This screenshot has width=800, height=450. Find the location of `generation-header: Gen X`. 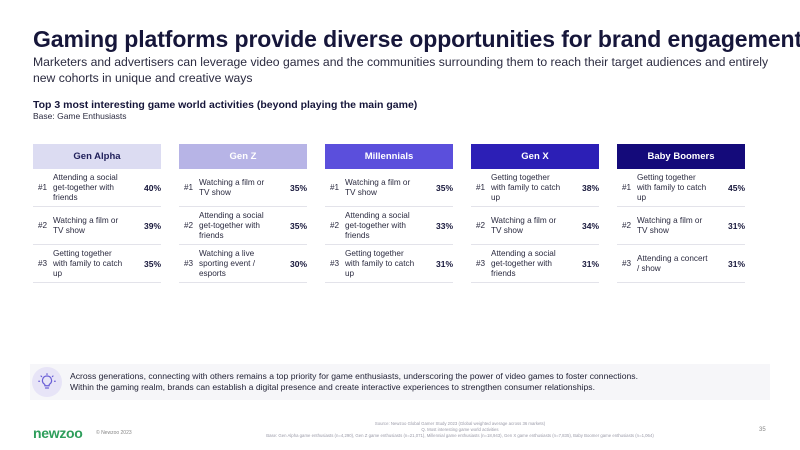

generation-header: Gen X is located at coordinates (535, 156).